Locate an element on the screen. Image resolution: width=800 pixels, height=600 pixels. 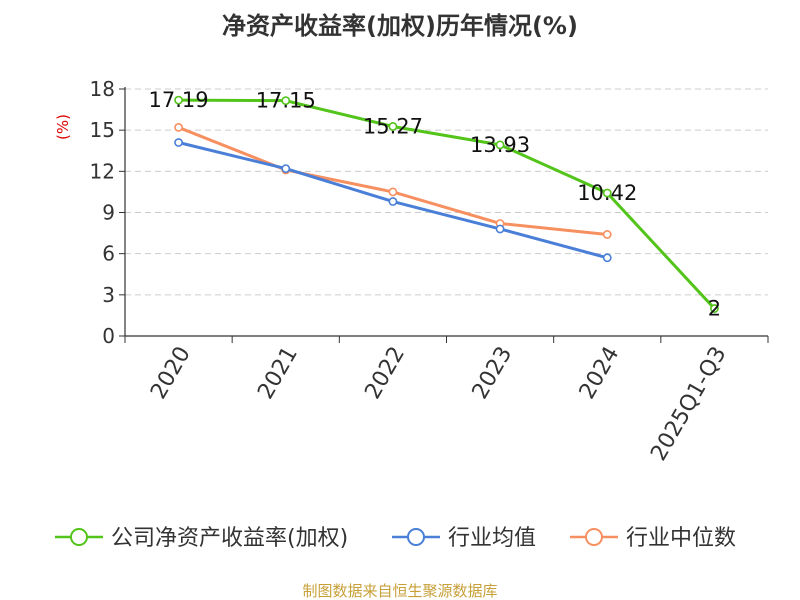
data-label: 13.93 is located at coordinates (500, 145).